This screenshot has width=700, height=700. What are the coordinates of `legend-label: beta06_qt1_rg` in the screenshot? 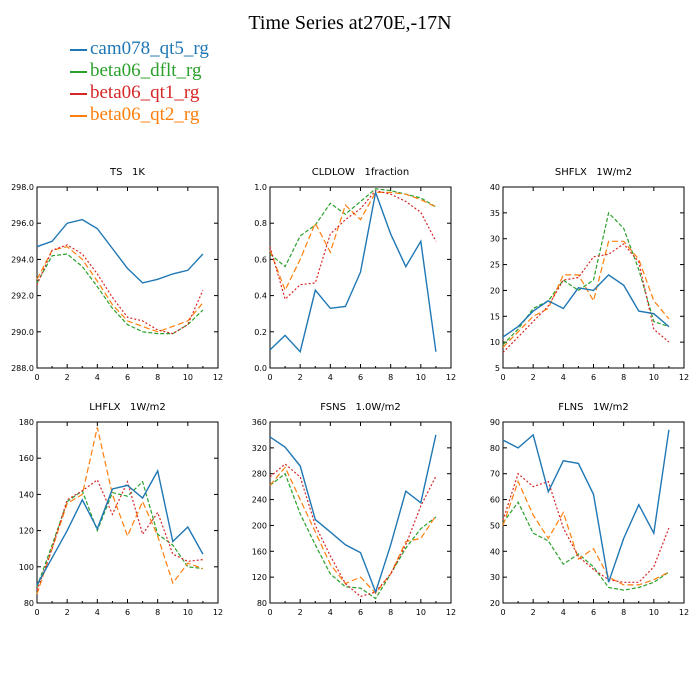 It's located at (145, 92).